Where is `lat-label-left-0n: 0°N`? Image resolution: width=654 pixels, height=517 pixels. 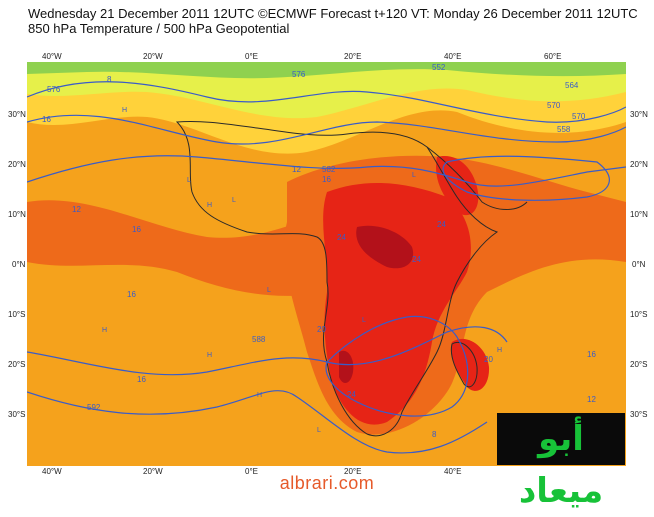 lat-label-left-0n: 0°N is located at coordinates (19, 264).